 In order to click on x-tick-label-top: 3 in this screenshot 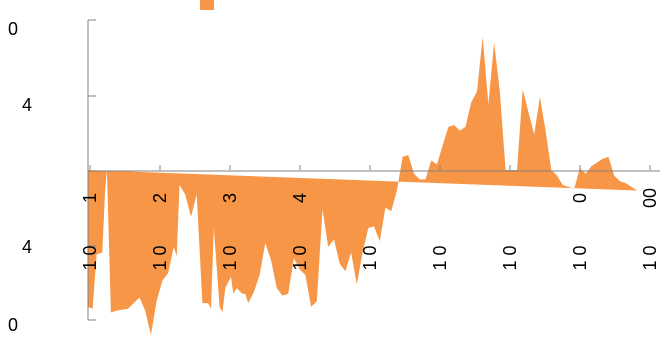, I will do `click(230, 198)`.